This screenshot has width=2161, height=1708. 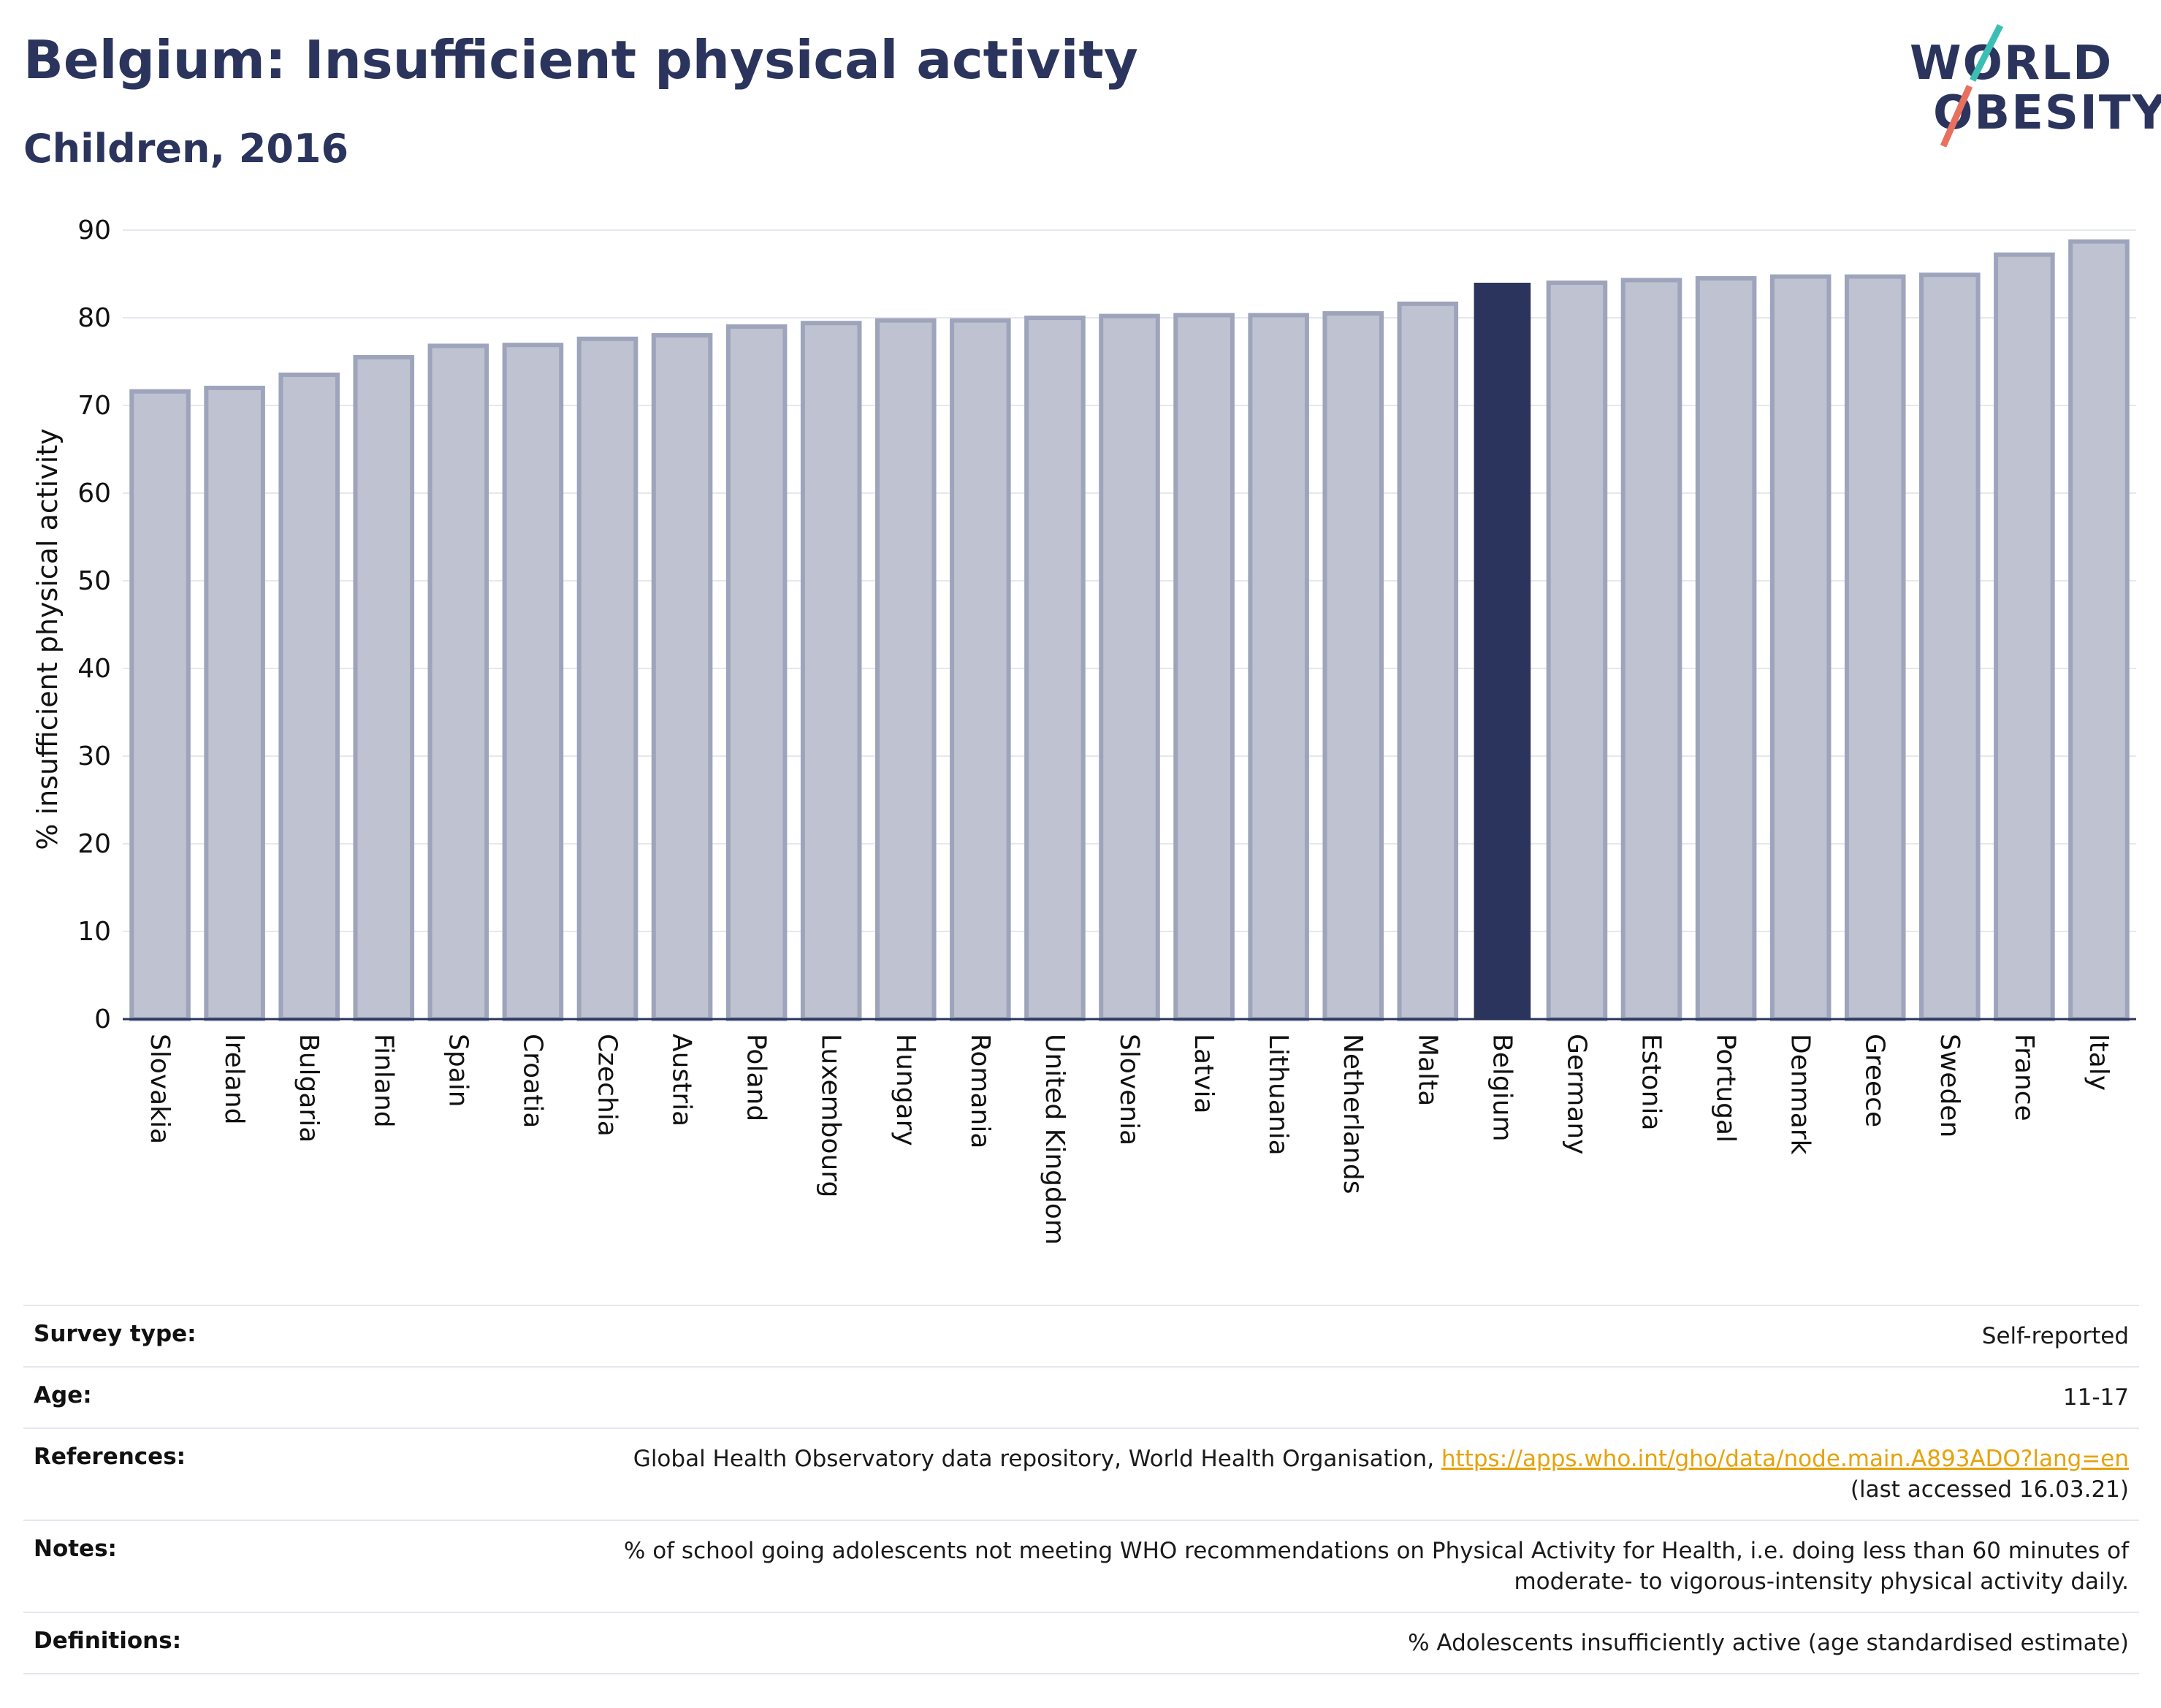 I want to click on bar-poland, so click(x=757, y=672).